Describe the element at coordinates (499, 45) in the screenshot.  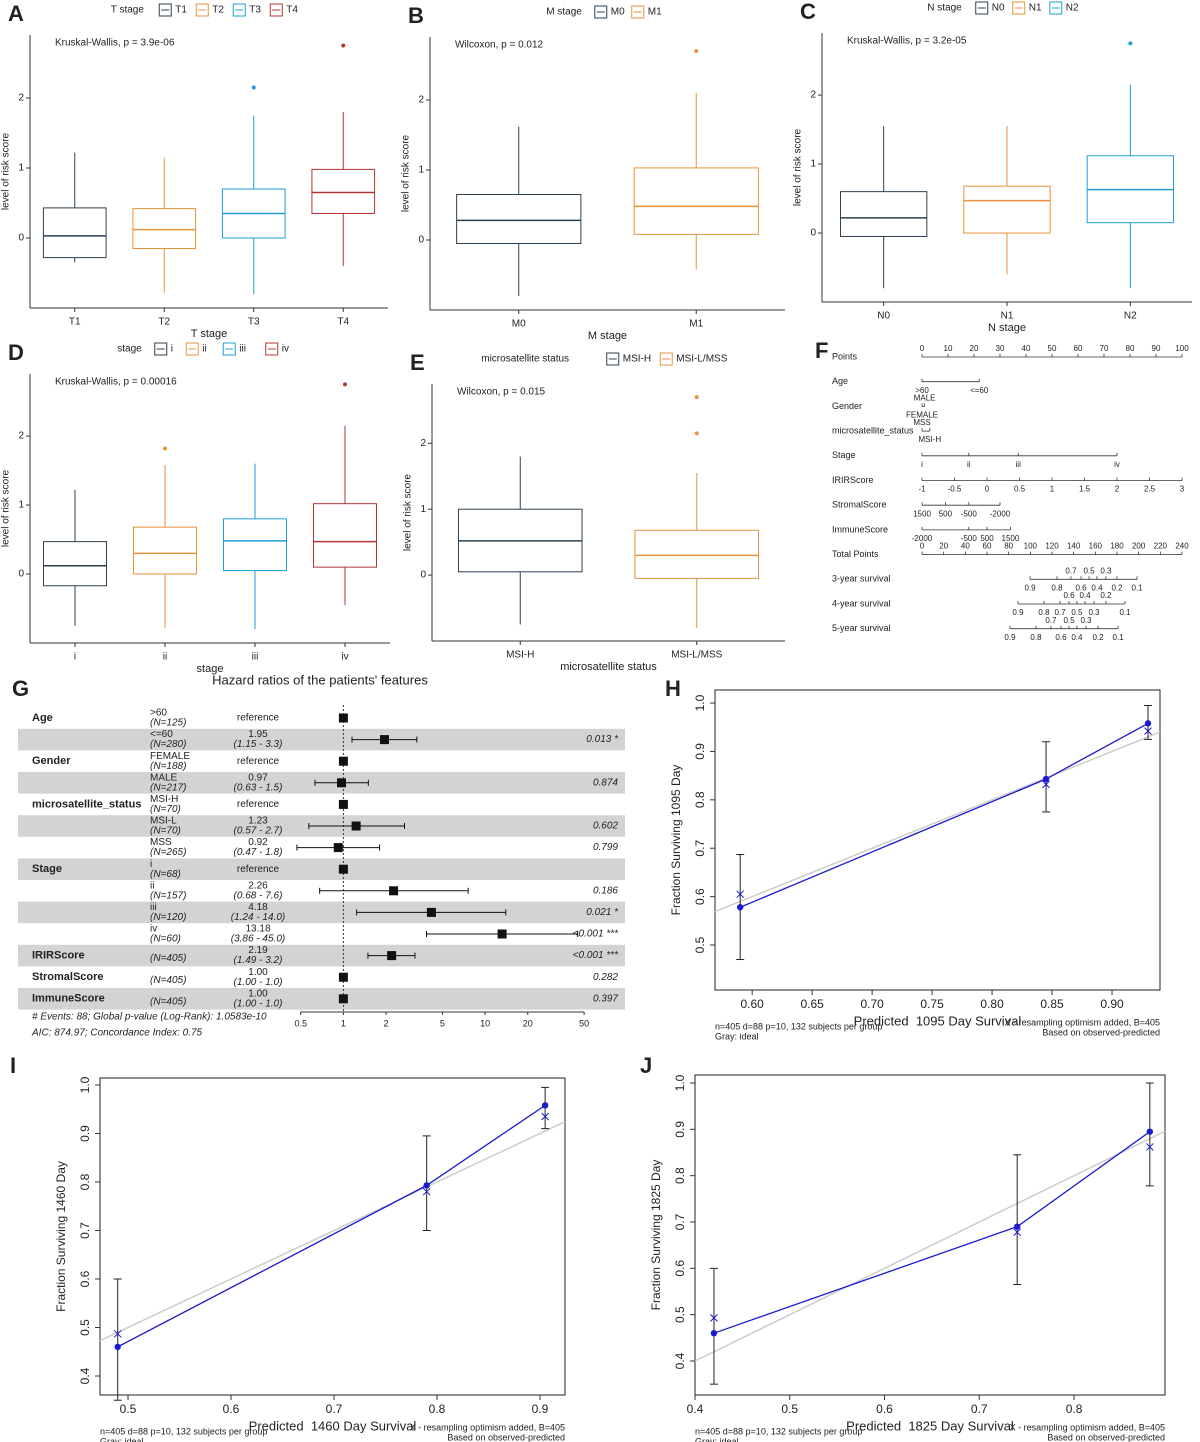
I see `annotation: Wilcoxon, p = 0.012` at that location.